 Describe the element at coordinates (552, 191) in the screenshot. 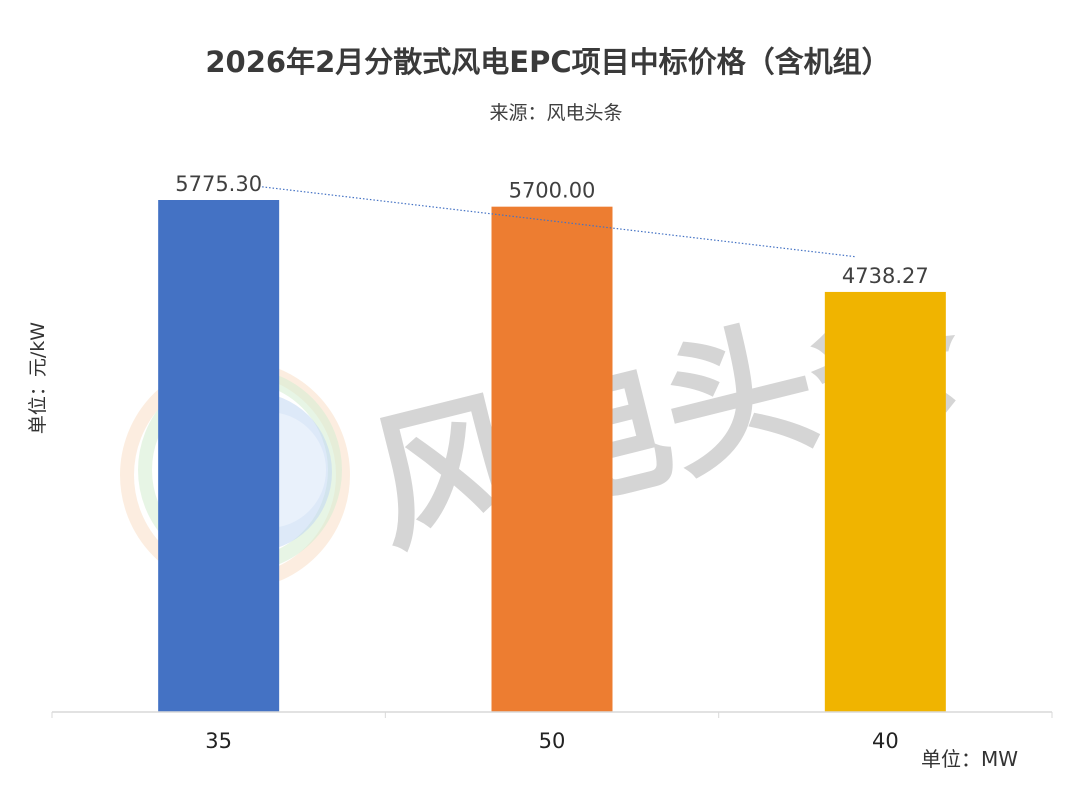

I see `data-label: 5700.00` at that location.